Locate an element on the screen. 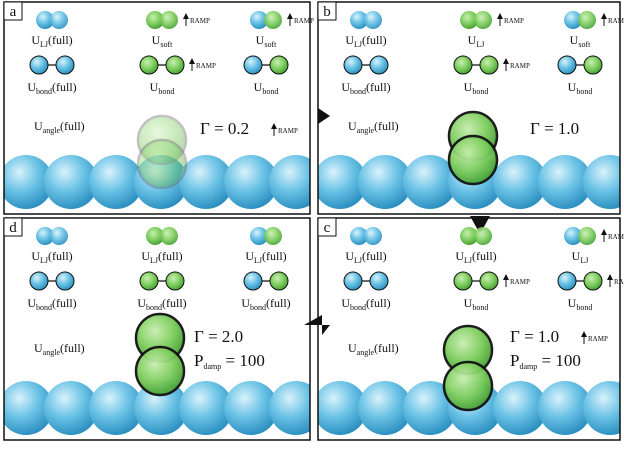  label: Usoft is located at coordinates (162, 41).